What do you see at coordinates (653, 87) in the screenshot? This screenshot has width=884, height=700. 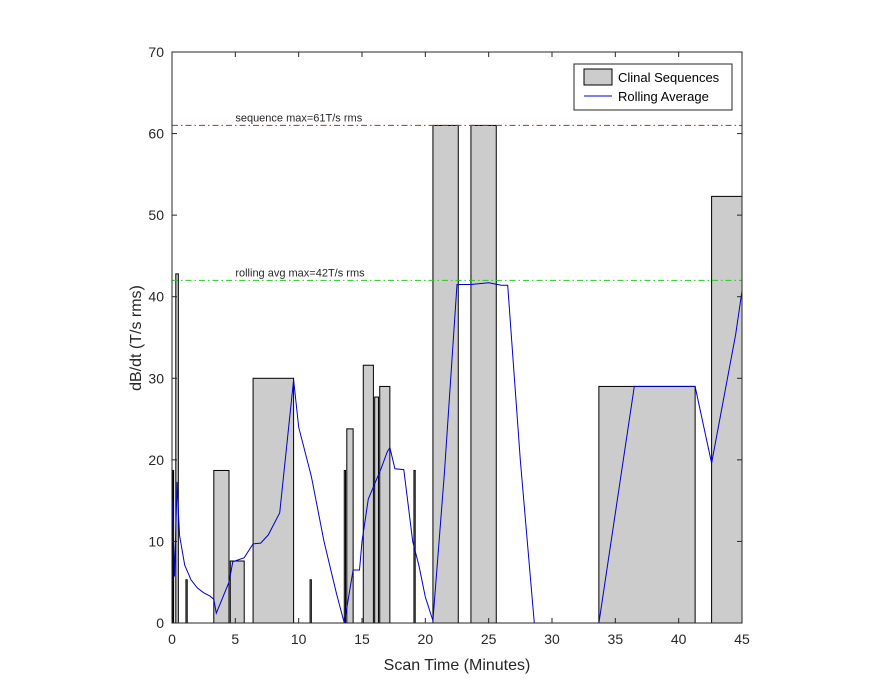 I see `legend: Clinal Sequences Rolling Average` at bounding box center [653, 87].